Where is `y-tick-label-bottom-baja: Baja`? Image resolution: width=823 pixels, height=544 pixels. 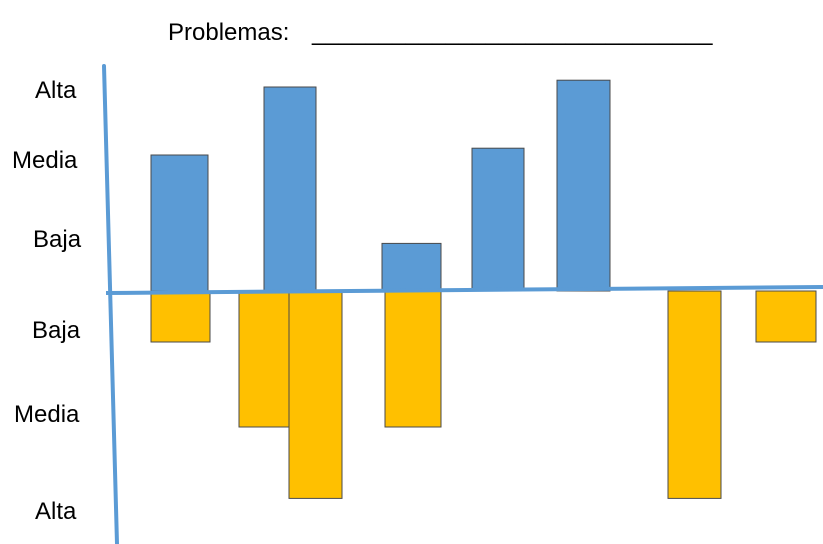 y-tick-label-bottom-baja: Baja is located at coordinates (56, 330).